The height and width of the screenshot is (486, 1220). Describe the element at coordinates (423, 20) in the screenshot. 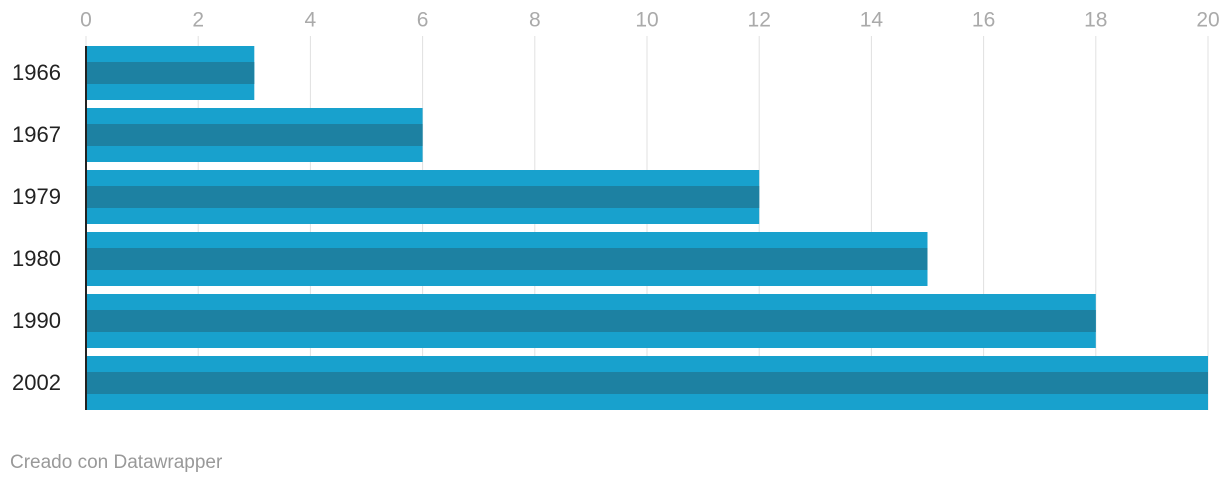

I see `x-tick-label: 6` at that location.